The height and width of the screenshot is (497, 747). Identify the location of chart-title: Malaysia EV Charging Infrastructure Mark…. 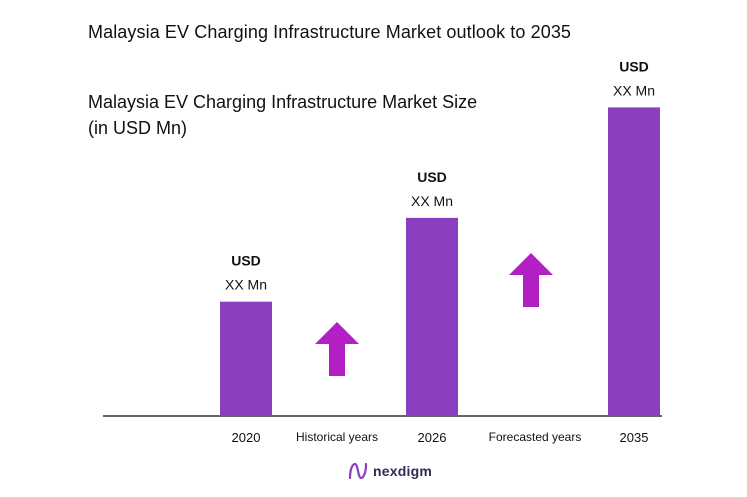
(330, 32).